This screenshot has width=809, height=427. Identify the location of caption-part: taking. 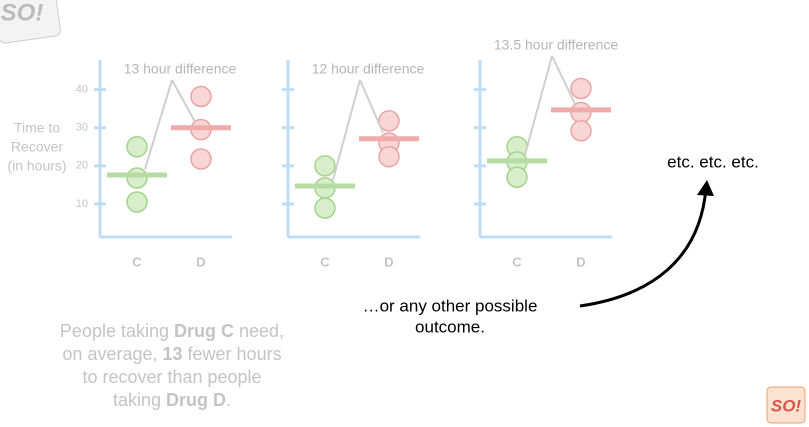
(139, 400).